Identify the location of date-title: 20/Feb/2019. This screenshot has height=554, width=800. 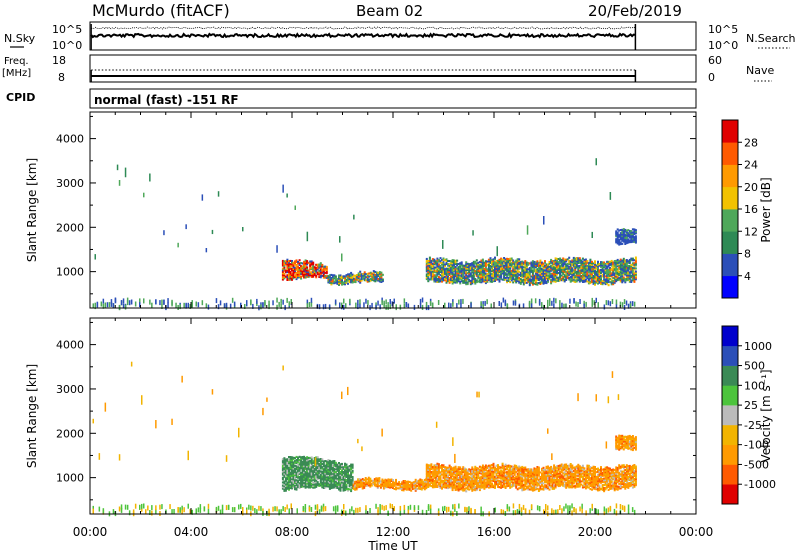
(635, 11).